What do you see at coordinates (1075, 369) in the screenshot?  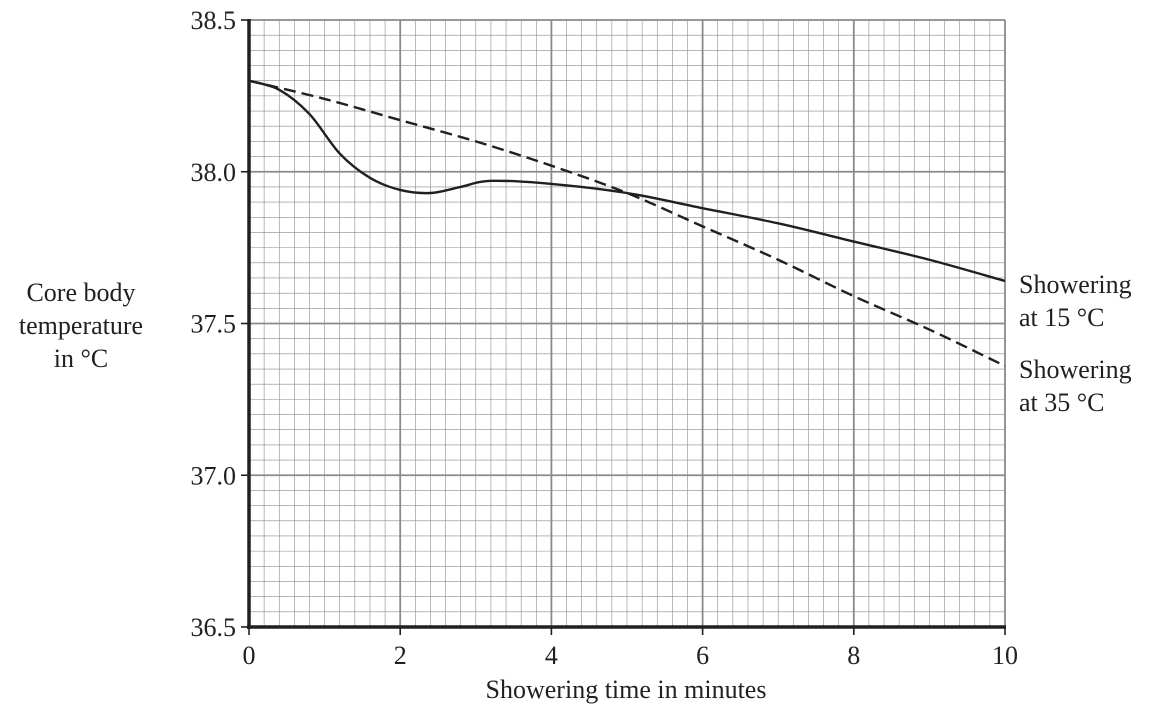 I see `series-label-35-line-1: Showering` at bounding box center [1075, 369].